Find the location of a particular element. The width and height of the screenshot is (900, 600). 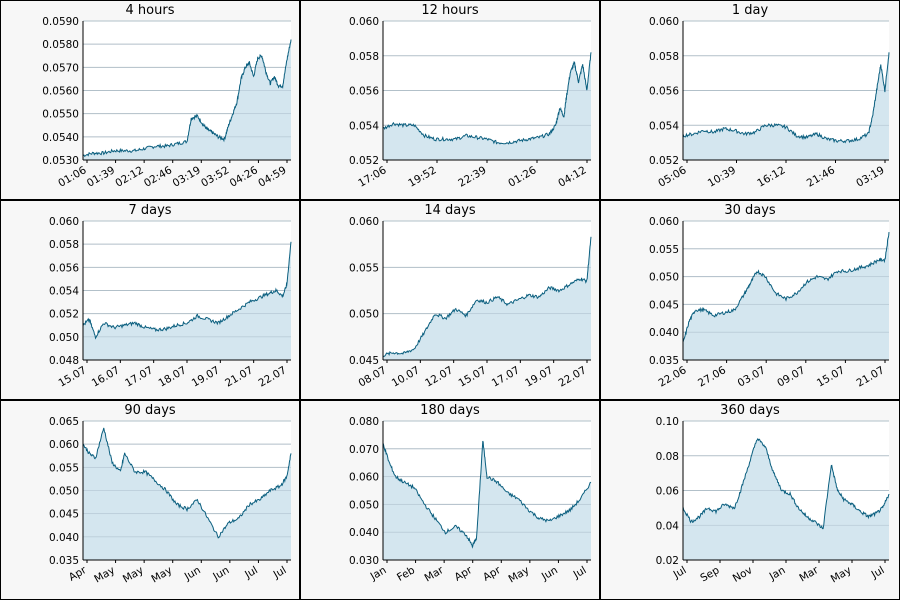

y-tick-label: 0.08 is located at coordinates (667, 457).